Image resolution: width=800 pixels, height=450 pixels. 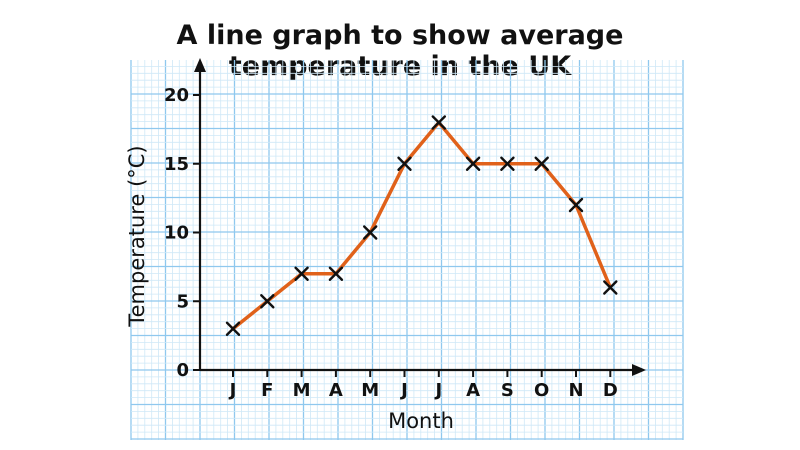 I want to click on x-tick-label: S, so click(x=507, y=390).